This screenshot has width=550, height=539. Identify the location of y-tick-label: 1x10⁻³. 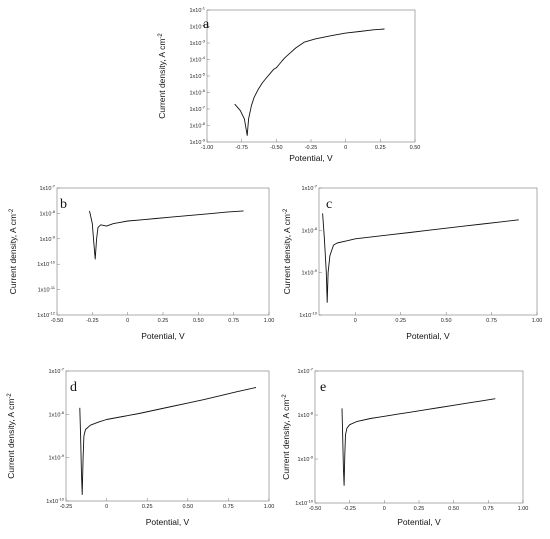
(198, 43).